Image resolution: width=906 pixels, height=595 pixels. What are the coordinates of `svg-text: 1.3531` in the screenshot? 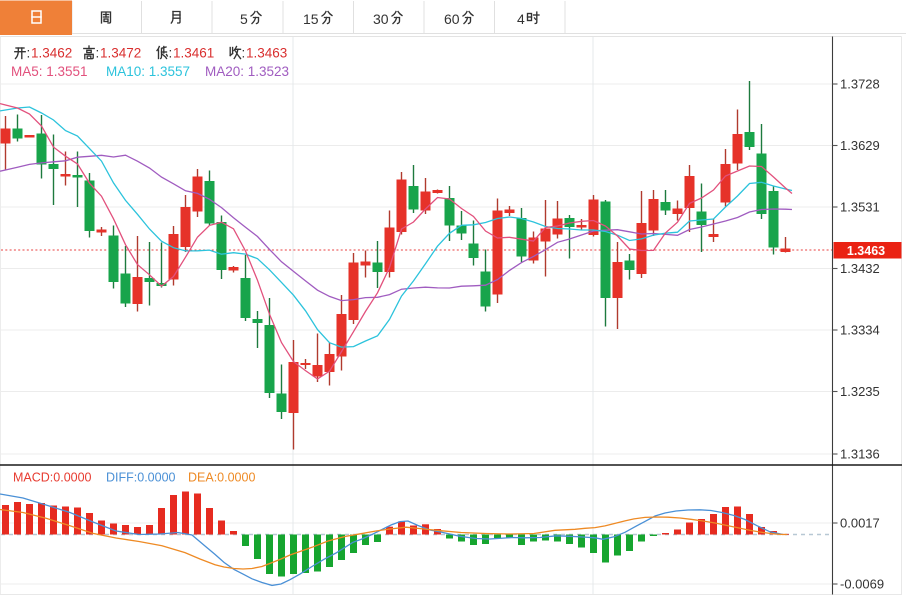 It's located at (860, 207).